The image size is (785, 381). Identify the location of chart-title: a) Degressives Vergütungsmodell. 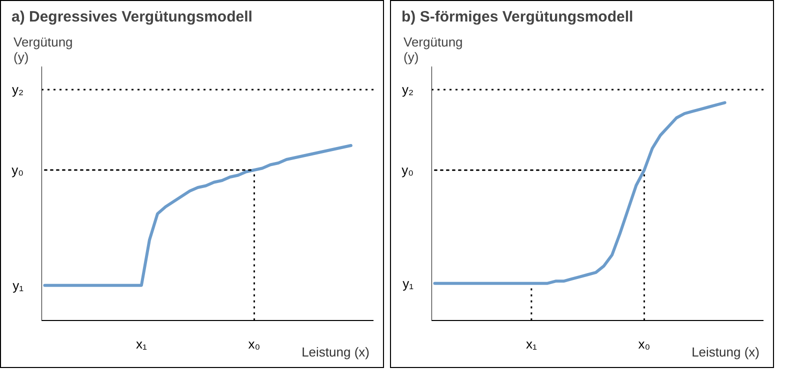
(132, 17).